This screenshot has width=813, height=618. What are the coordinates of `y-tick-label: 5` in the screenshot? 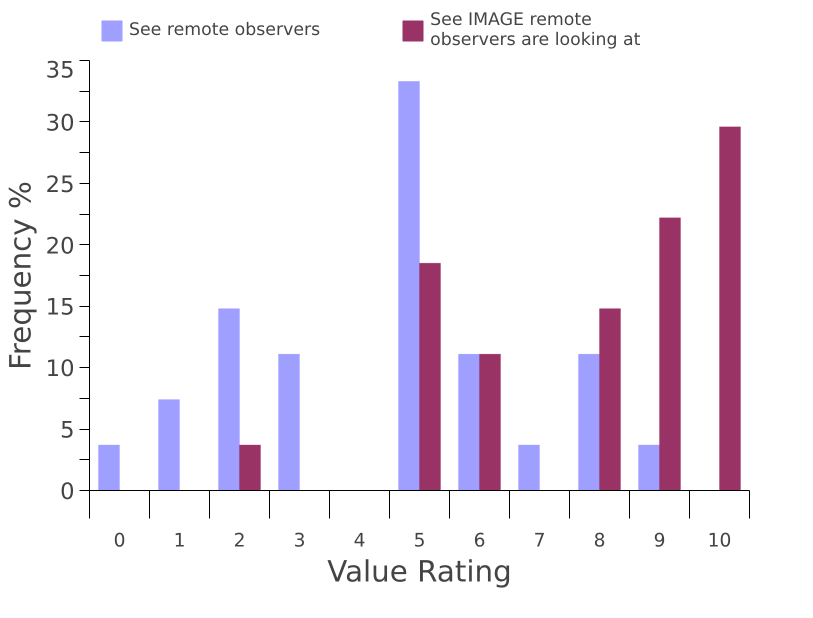 It's located at (67, 431).